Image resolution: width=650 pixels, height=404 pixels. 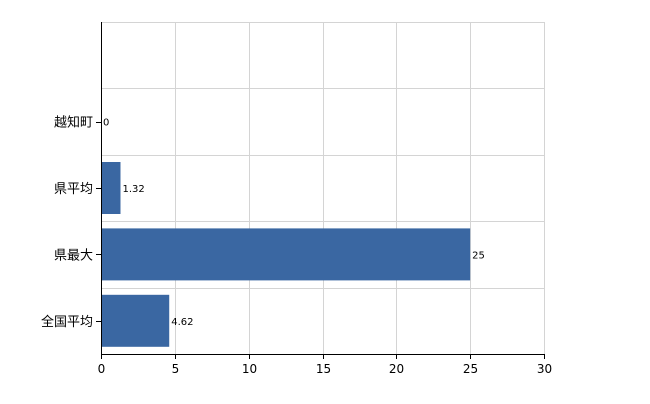 What do you see at coordinates (133, 189) in the screenshot?
I see `data-label: 1.32` at bounding box center [133, 189].